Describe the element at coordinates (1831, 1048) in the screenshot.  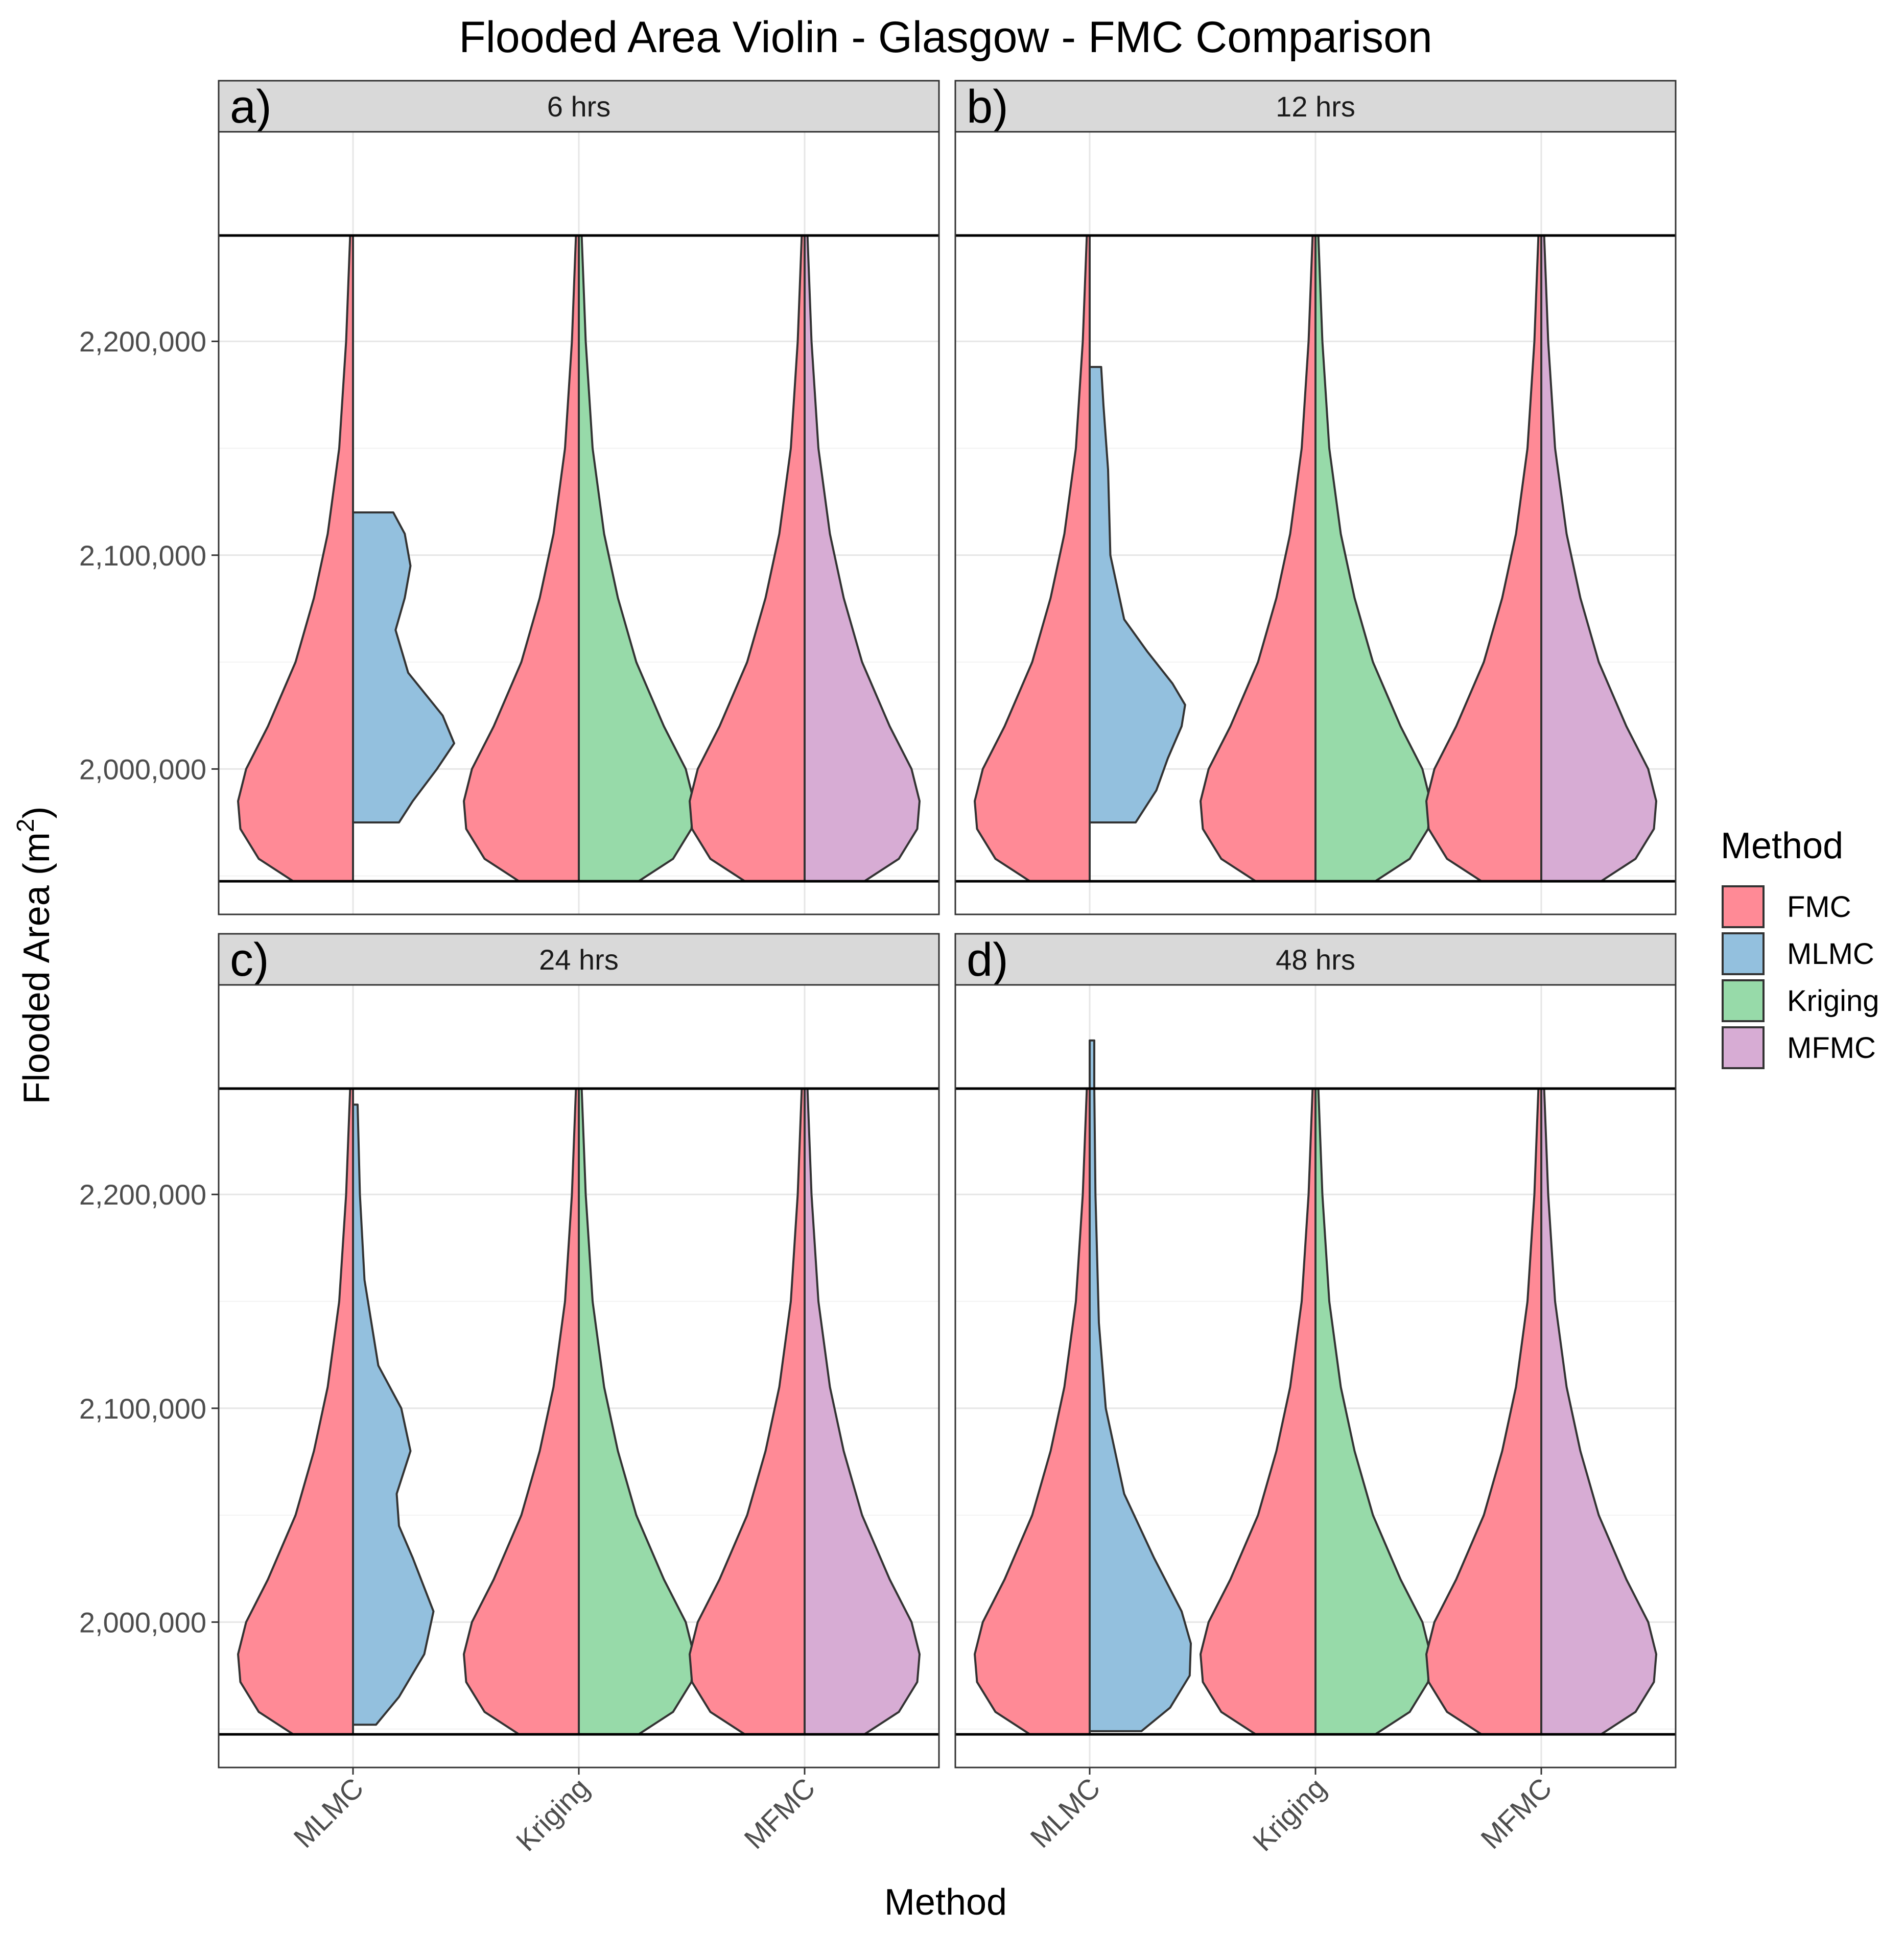
I see `legend-label-mfmc: MFMC` at that location.